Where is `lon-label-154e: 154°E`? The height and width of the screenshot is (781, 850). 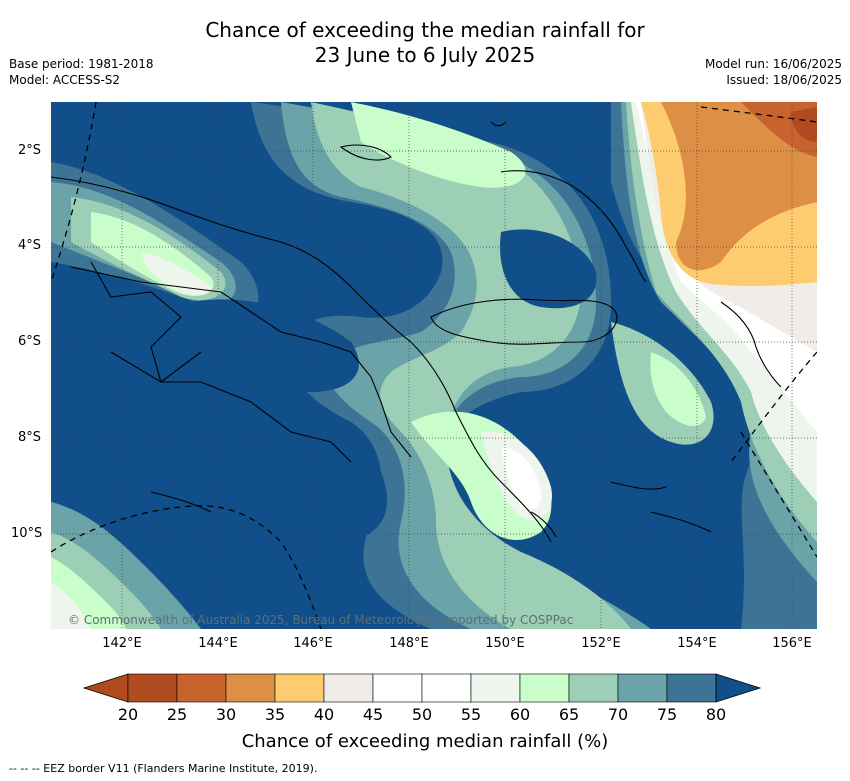
lon-label-154e: 154°E is located at coordinates (697, 643).